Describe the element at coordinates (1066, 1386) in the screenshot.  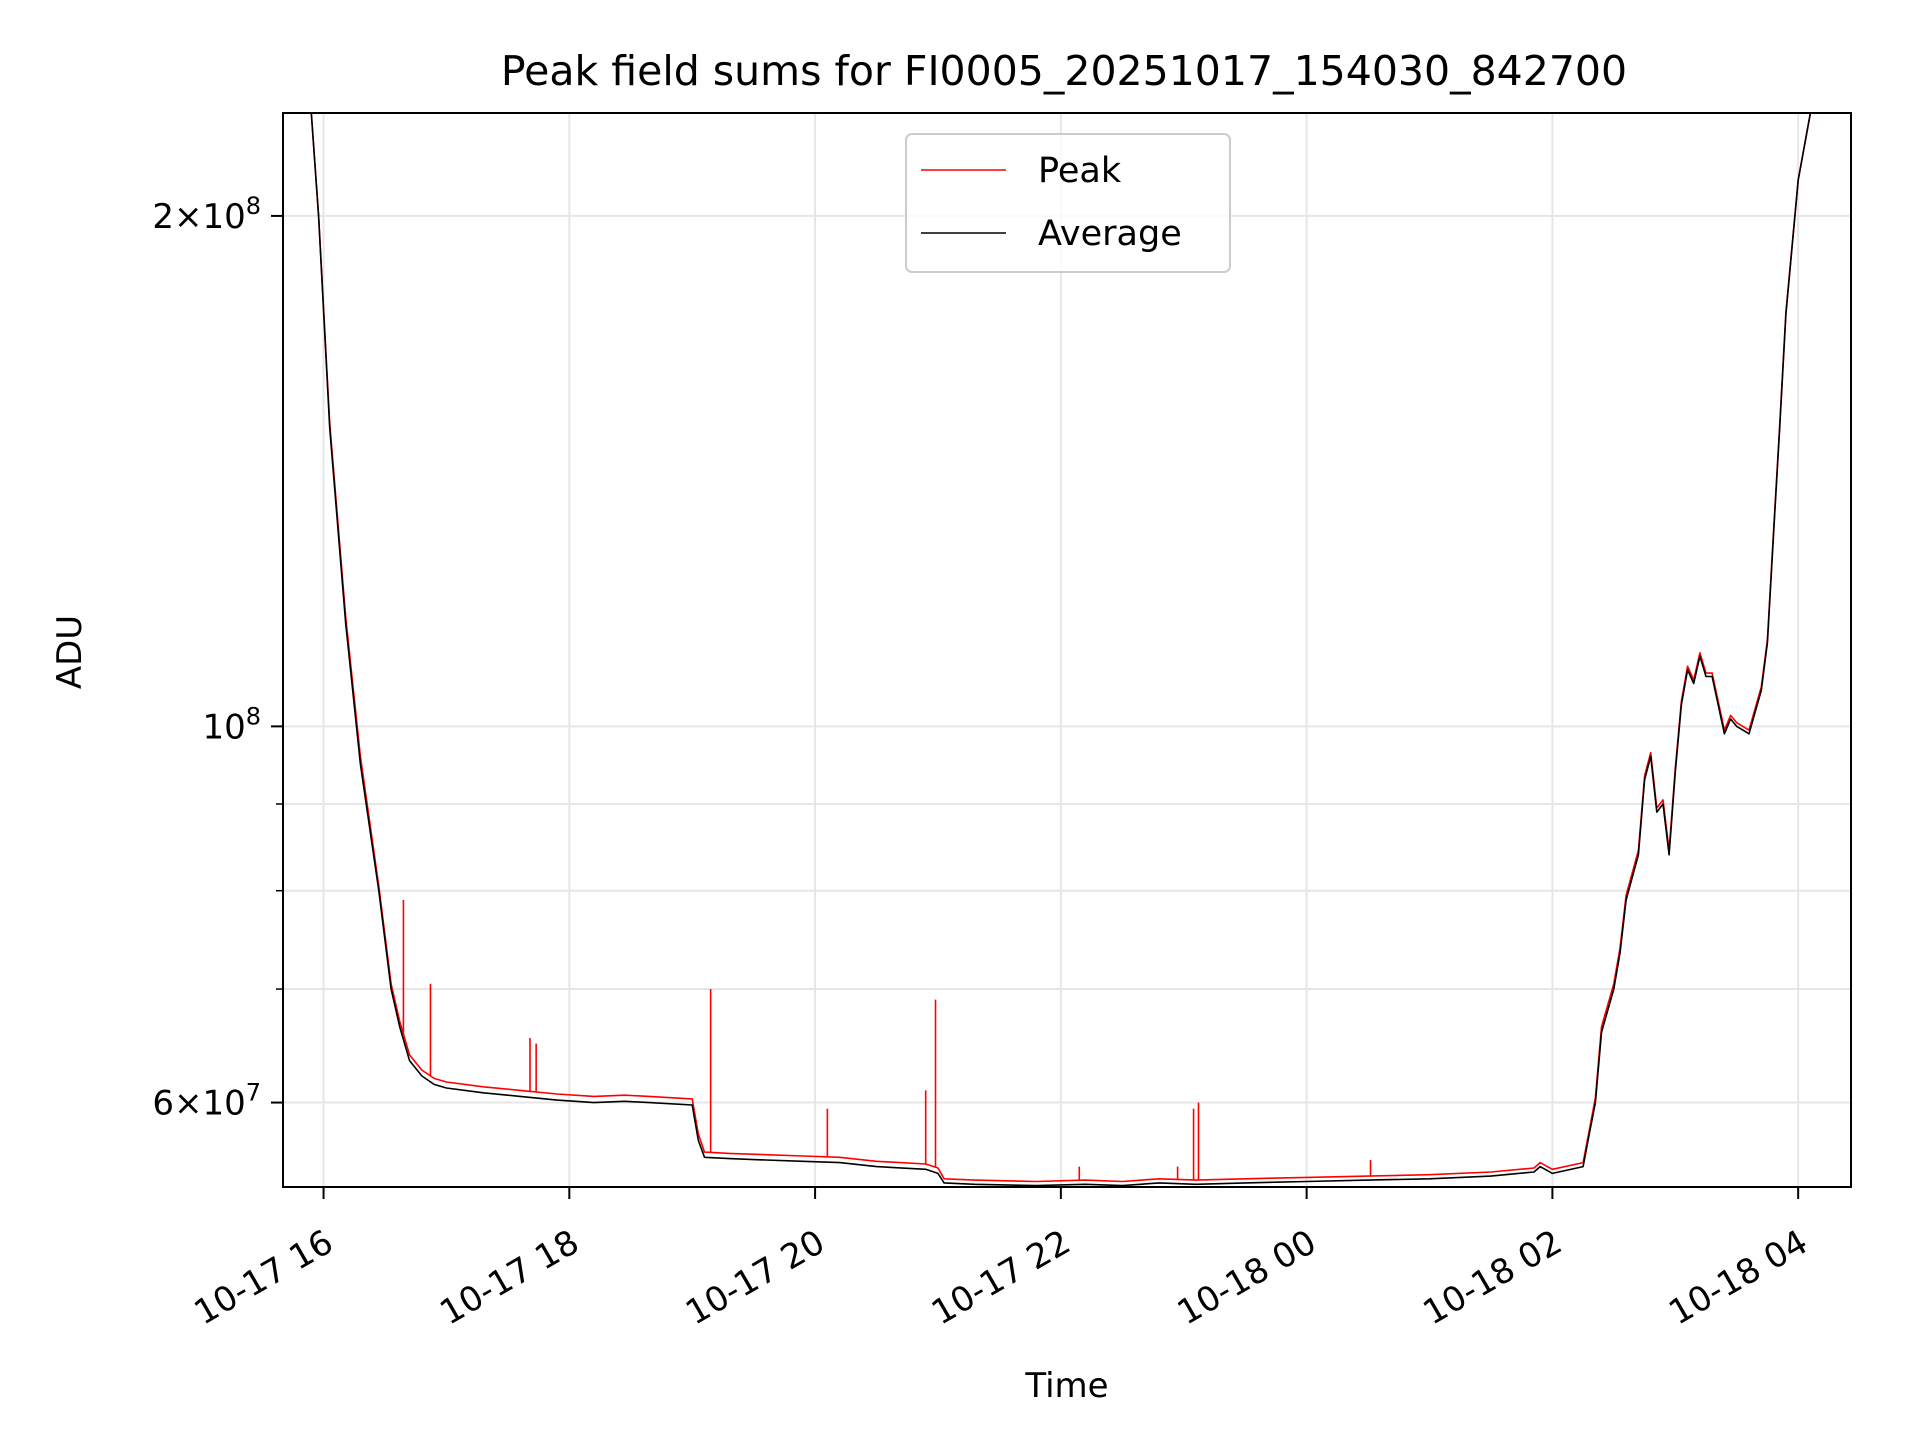
I see `x-axis-label: Time` at that location.